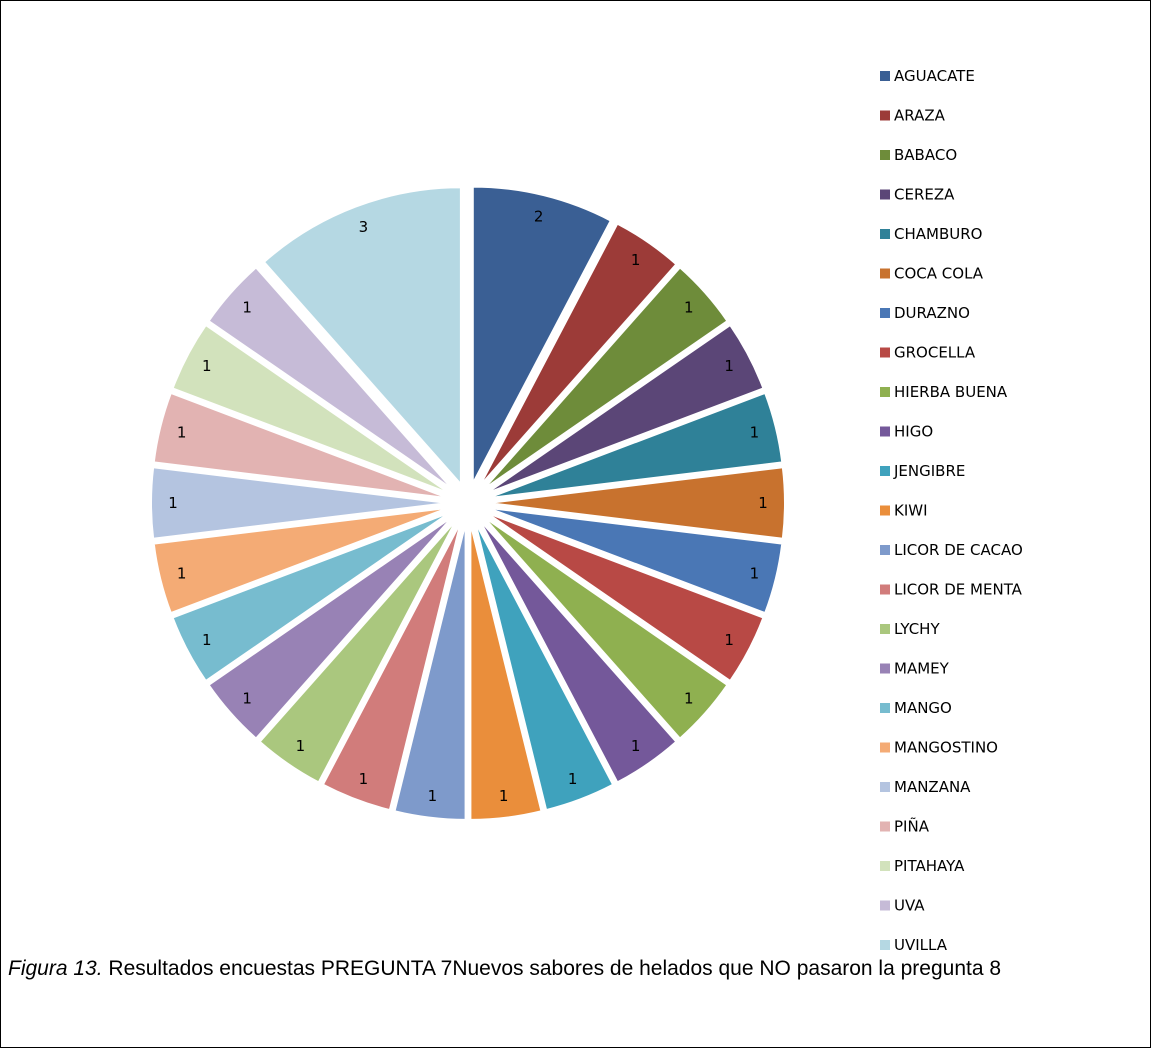 This screenshot has height=1048, width=1151. What do you see at coordinates (932, 787) in the screenshot?
I see `legend-label: MANZANA` at bounding box center [932, 787].